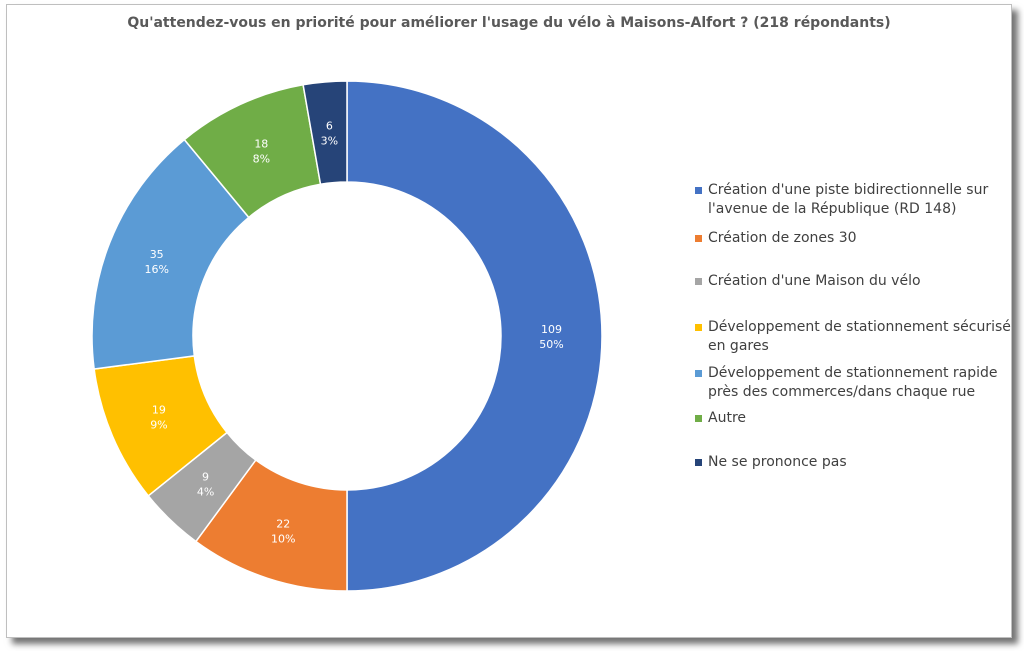  I want to click on legend-item-1: Création de zones 30, so click(855, 238).